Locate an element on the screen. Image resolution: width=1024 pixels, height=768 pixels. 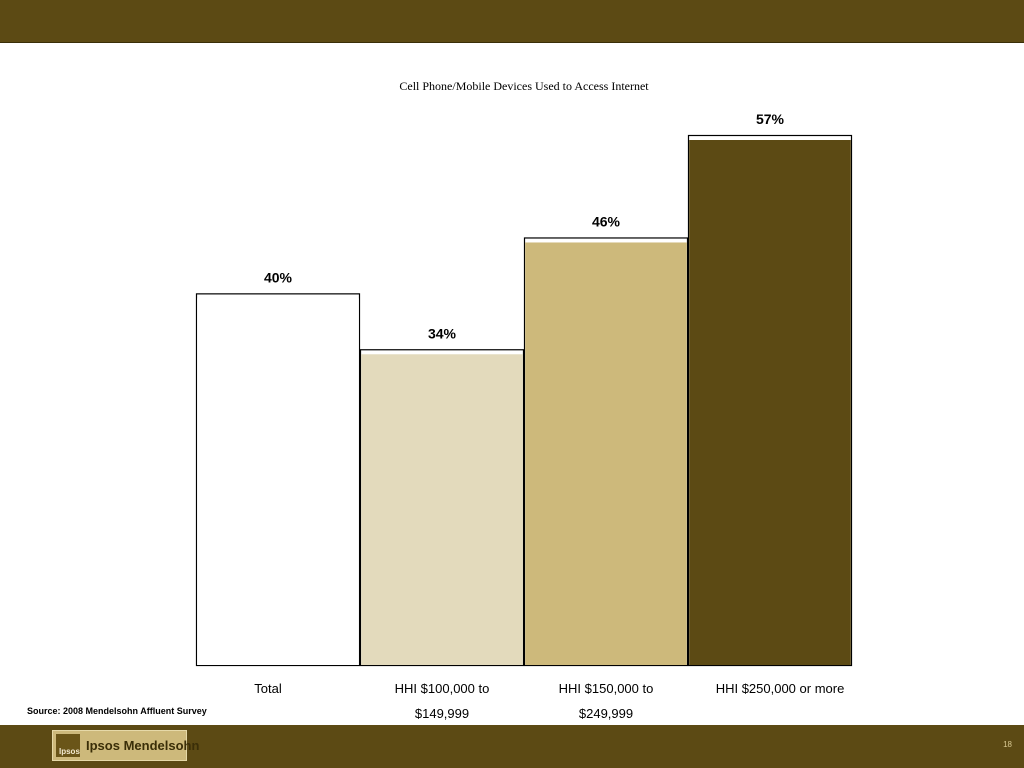
category-label: HHI $250,000 or more is located at coordinates (780, 688).